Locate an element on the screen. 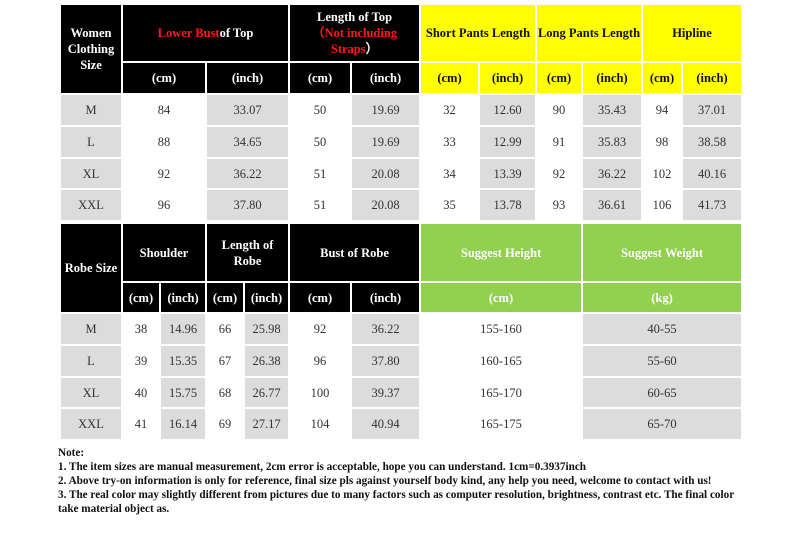 The height and width of the screenshot is (542, 800). value-cell: 60-65 is located at coordinates (662, 392).